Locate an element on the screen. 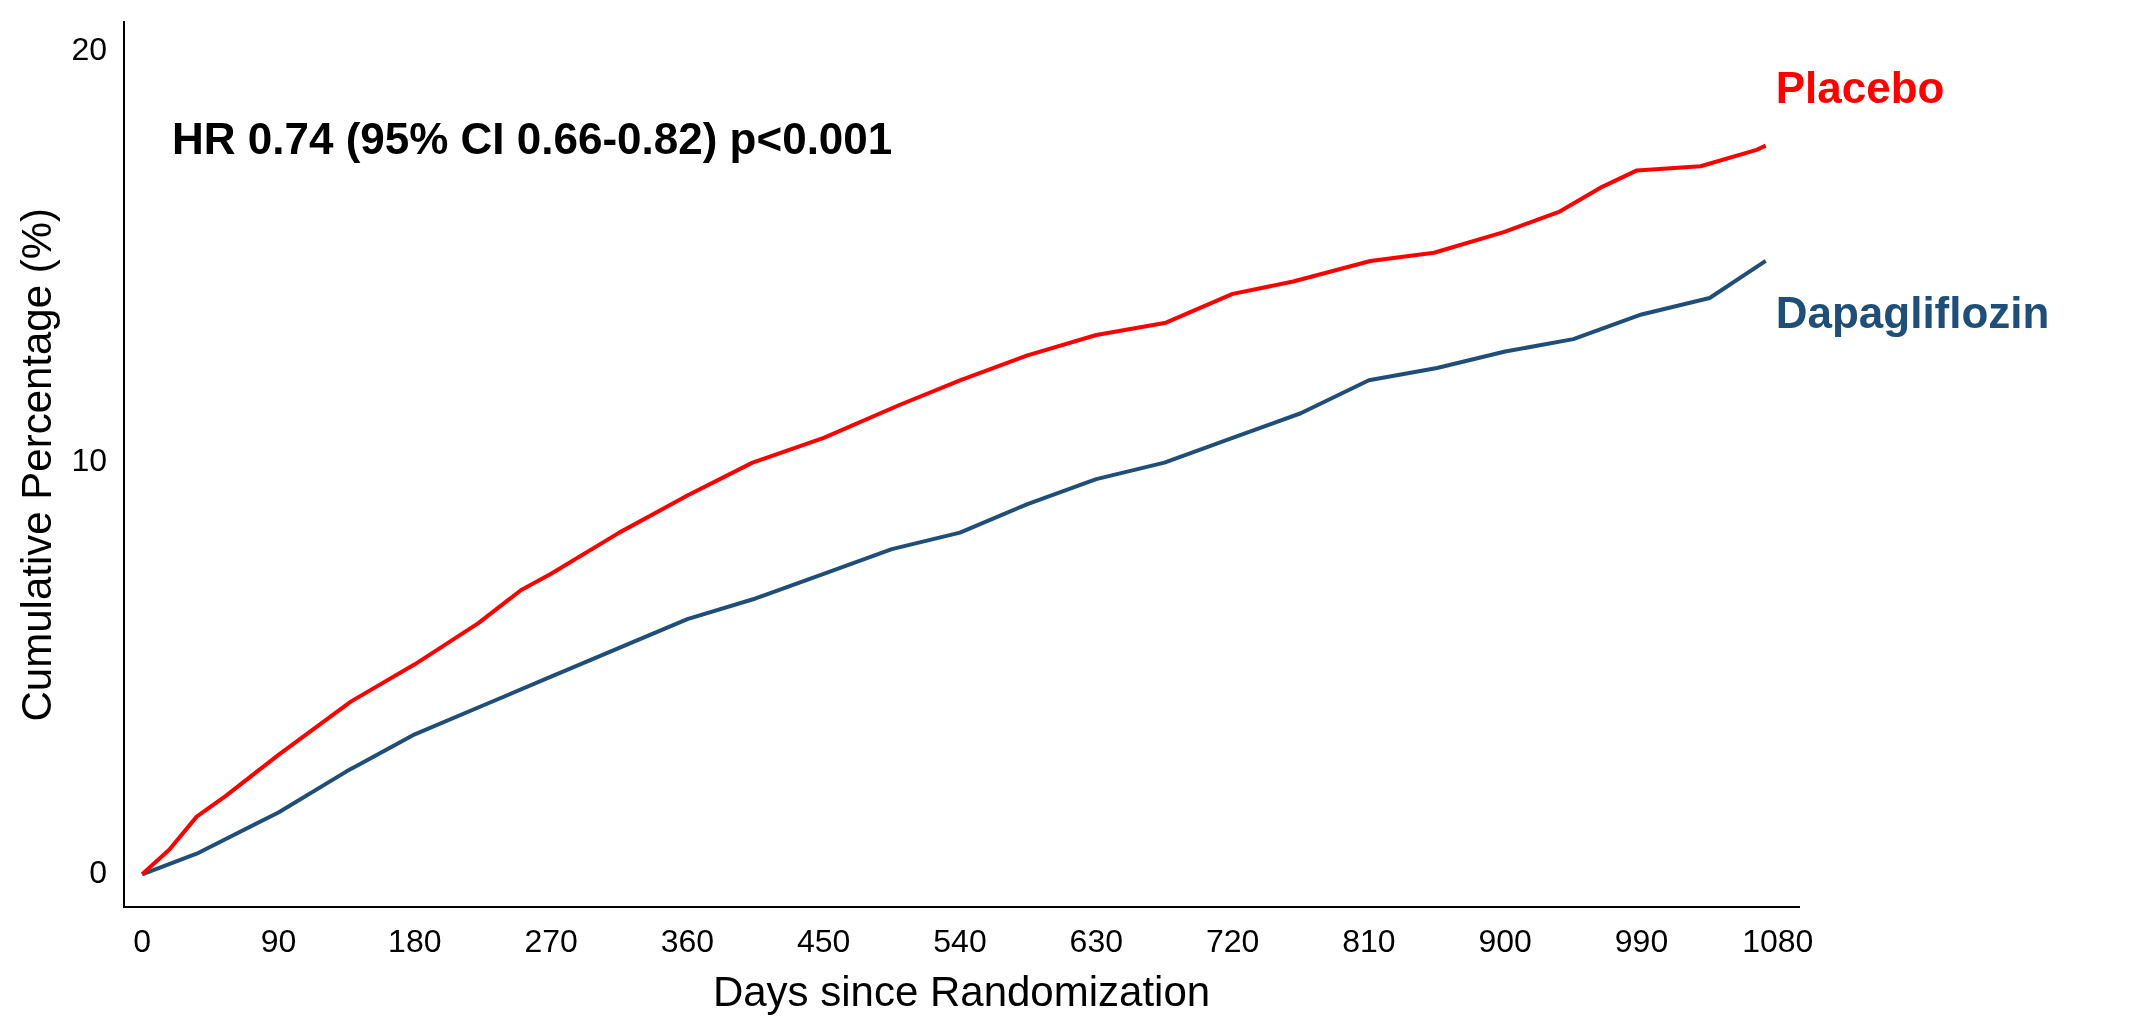  x-tick-label: 90 is located at coordinates (278, 941).